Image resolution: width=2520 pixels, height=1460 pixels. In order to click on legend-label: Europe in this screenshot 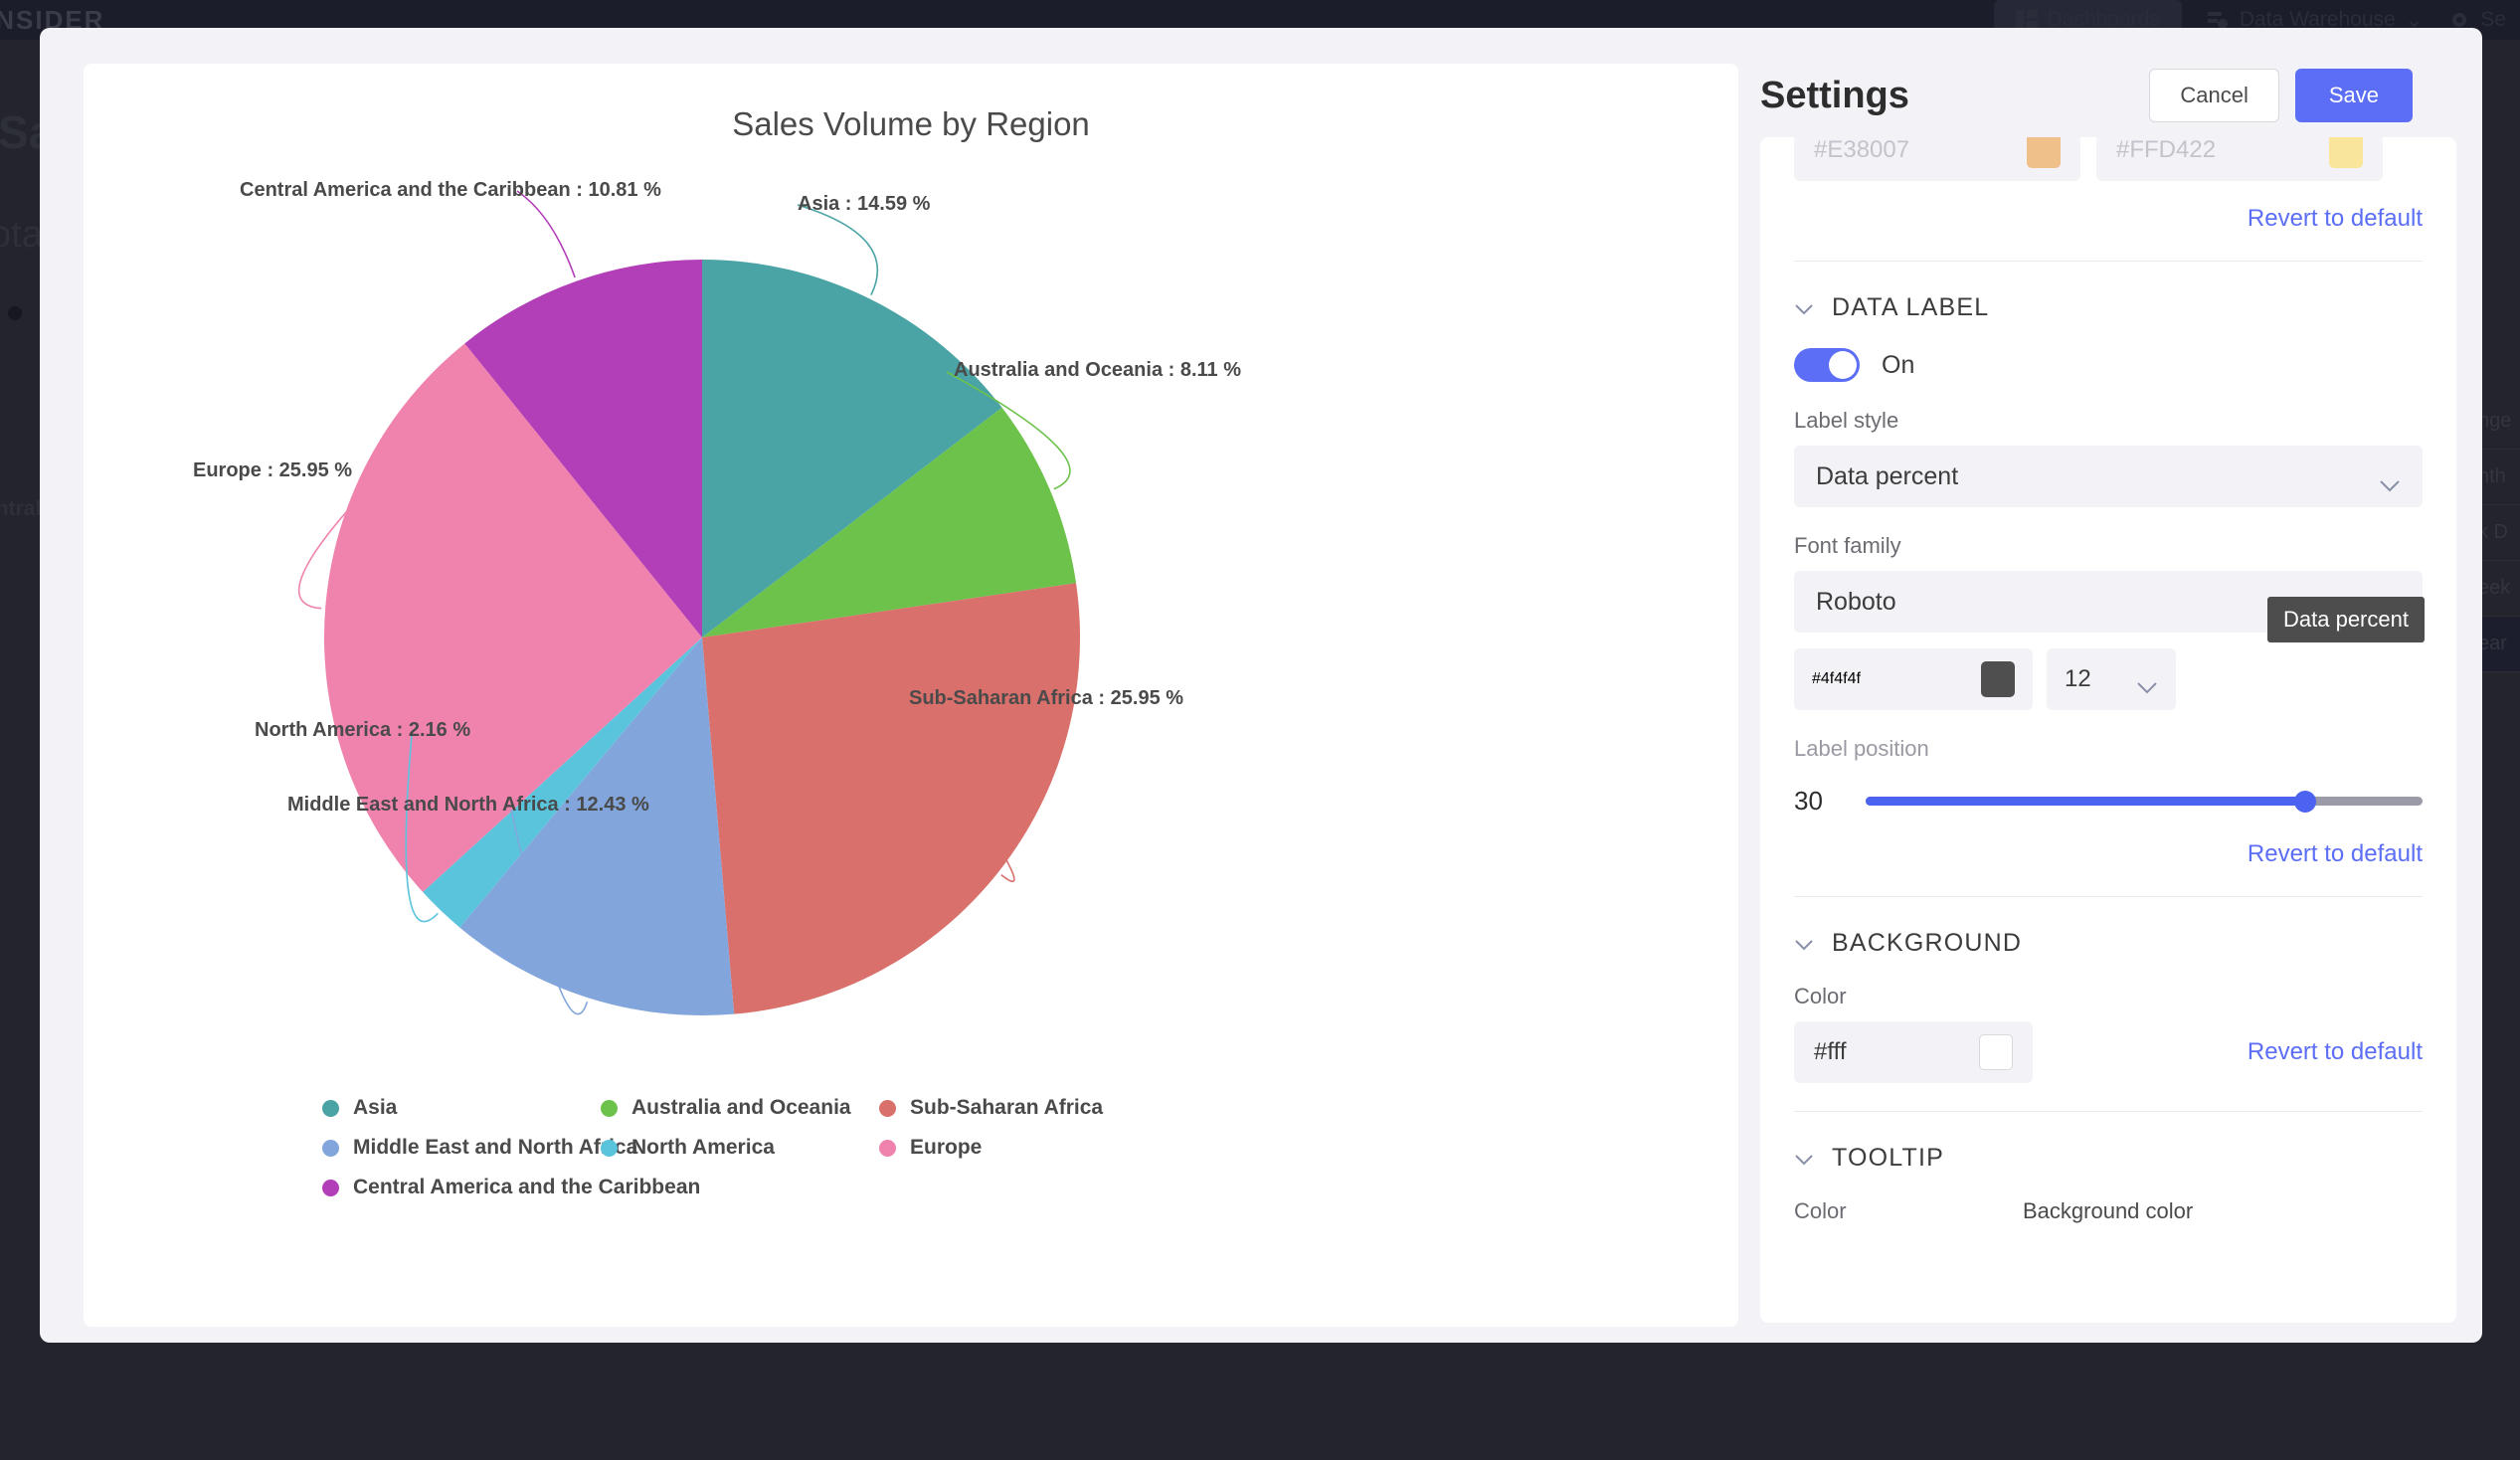, I will do `click(946, 1147)`.